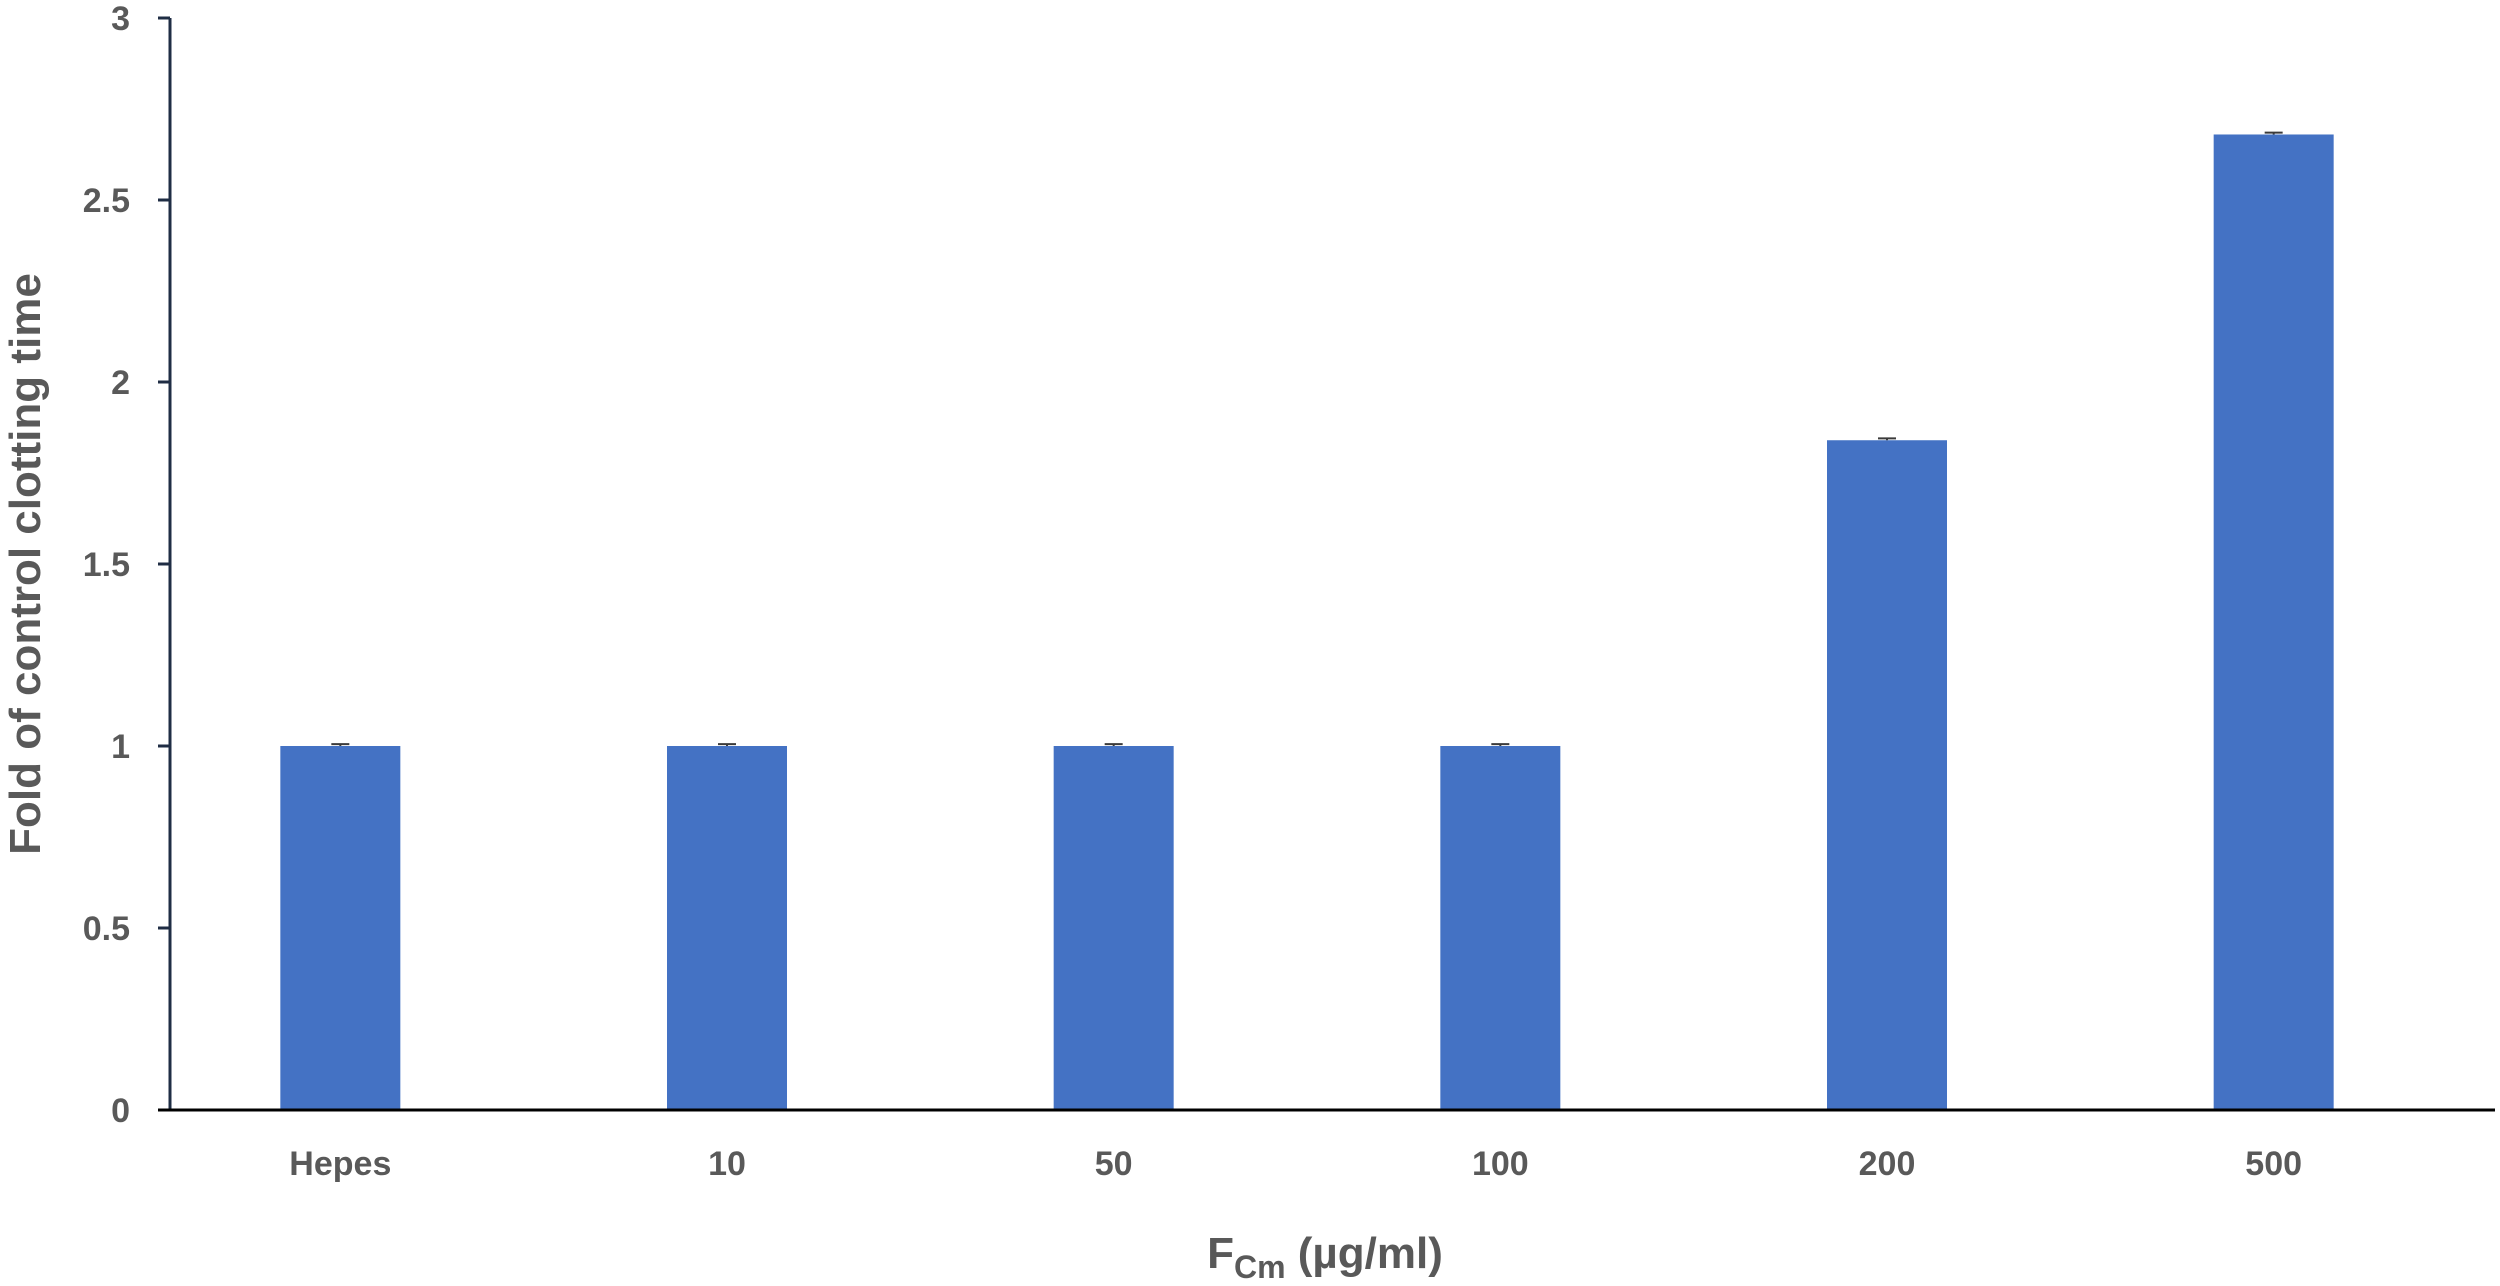 The width and height of the screenshot is (2500, 1286). What do you see at coordinates (1500, 1164) in the screenshot?
I see `x-tick-label: 100` at bounding box center [1500, 1164].